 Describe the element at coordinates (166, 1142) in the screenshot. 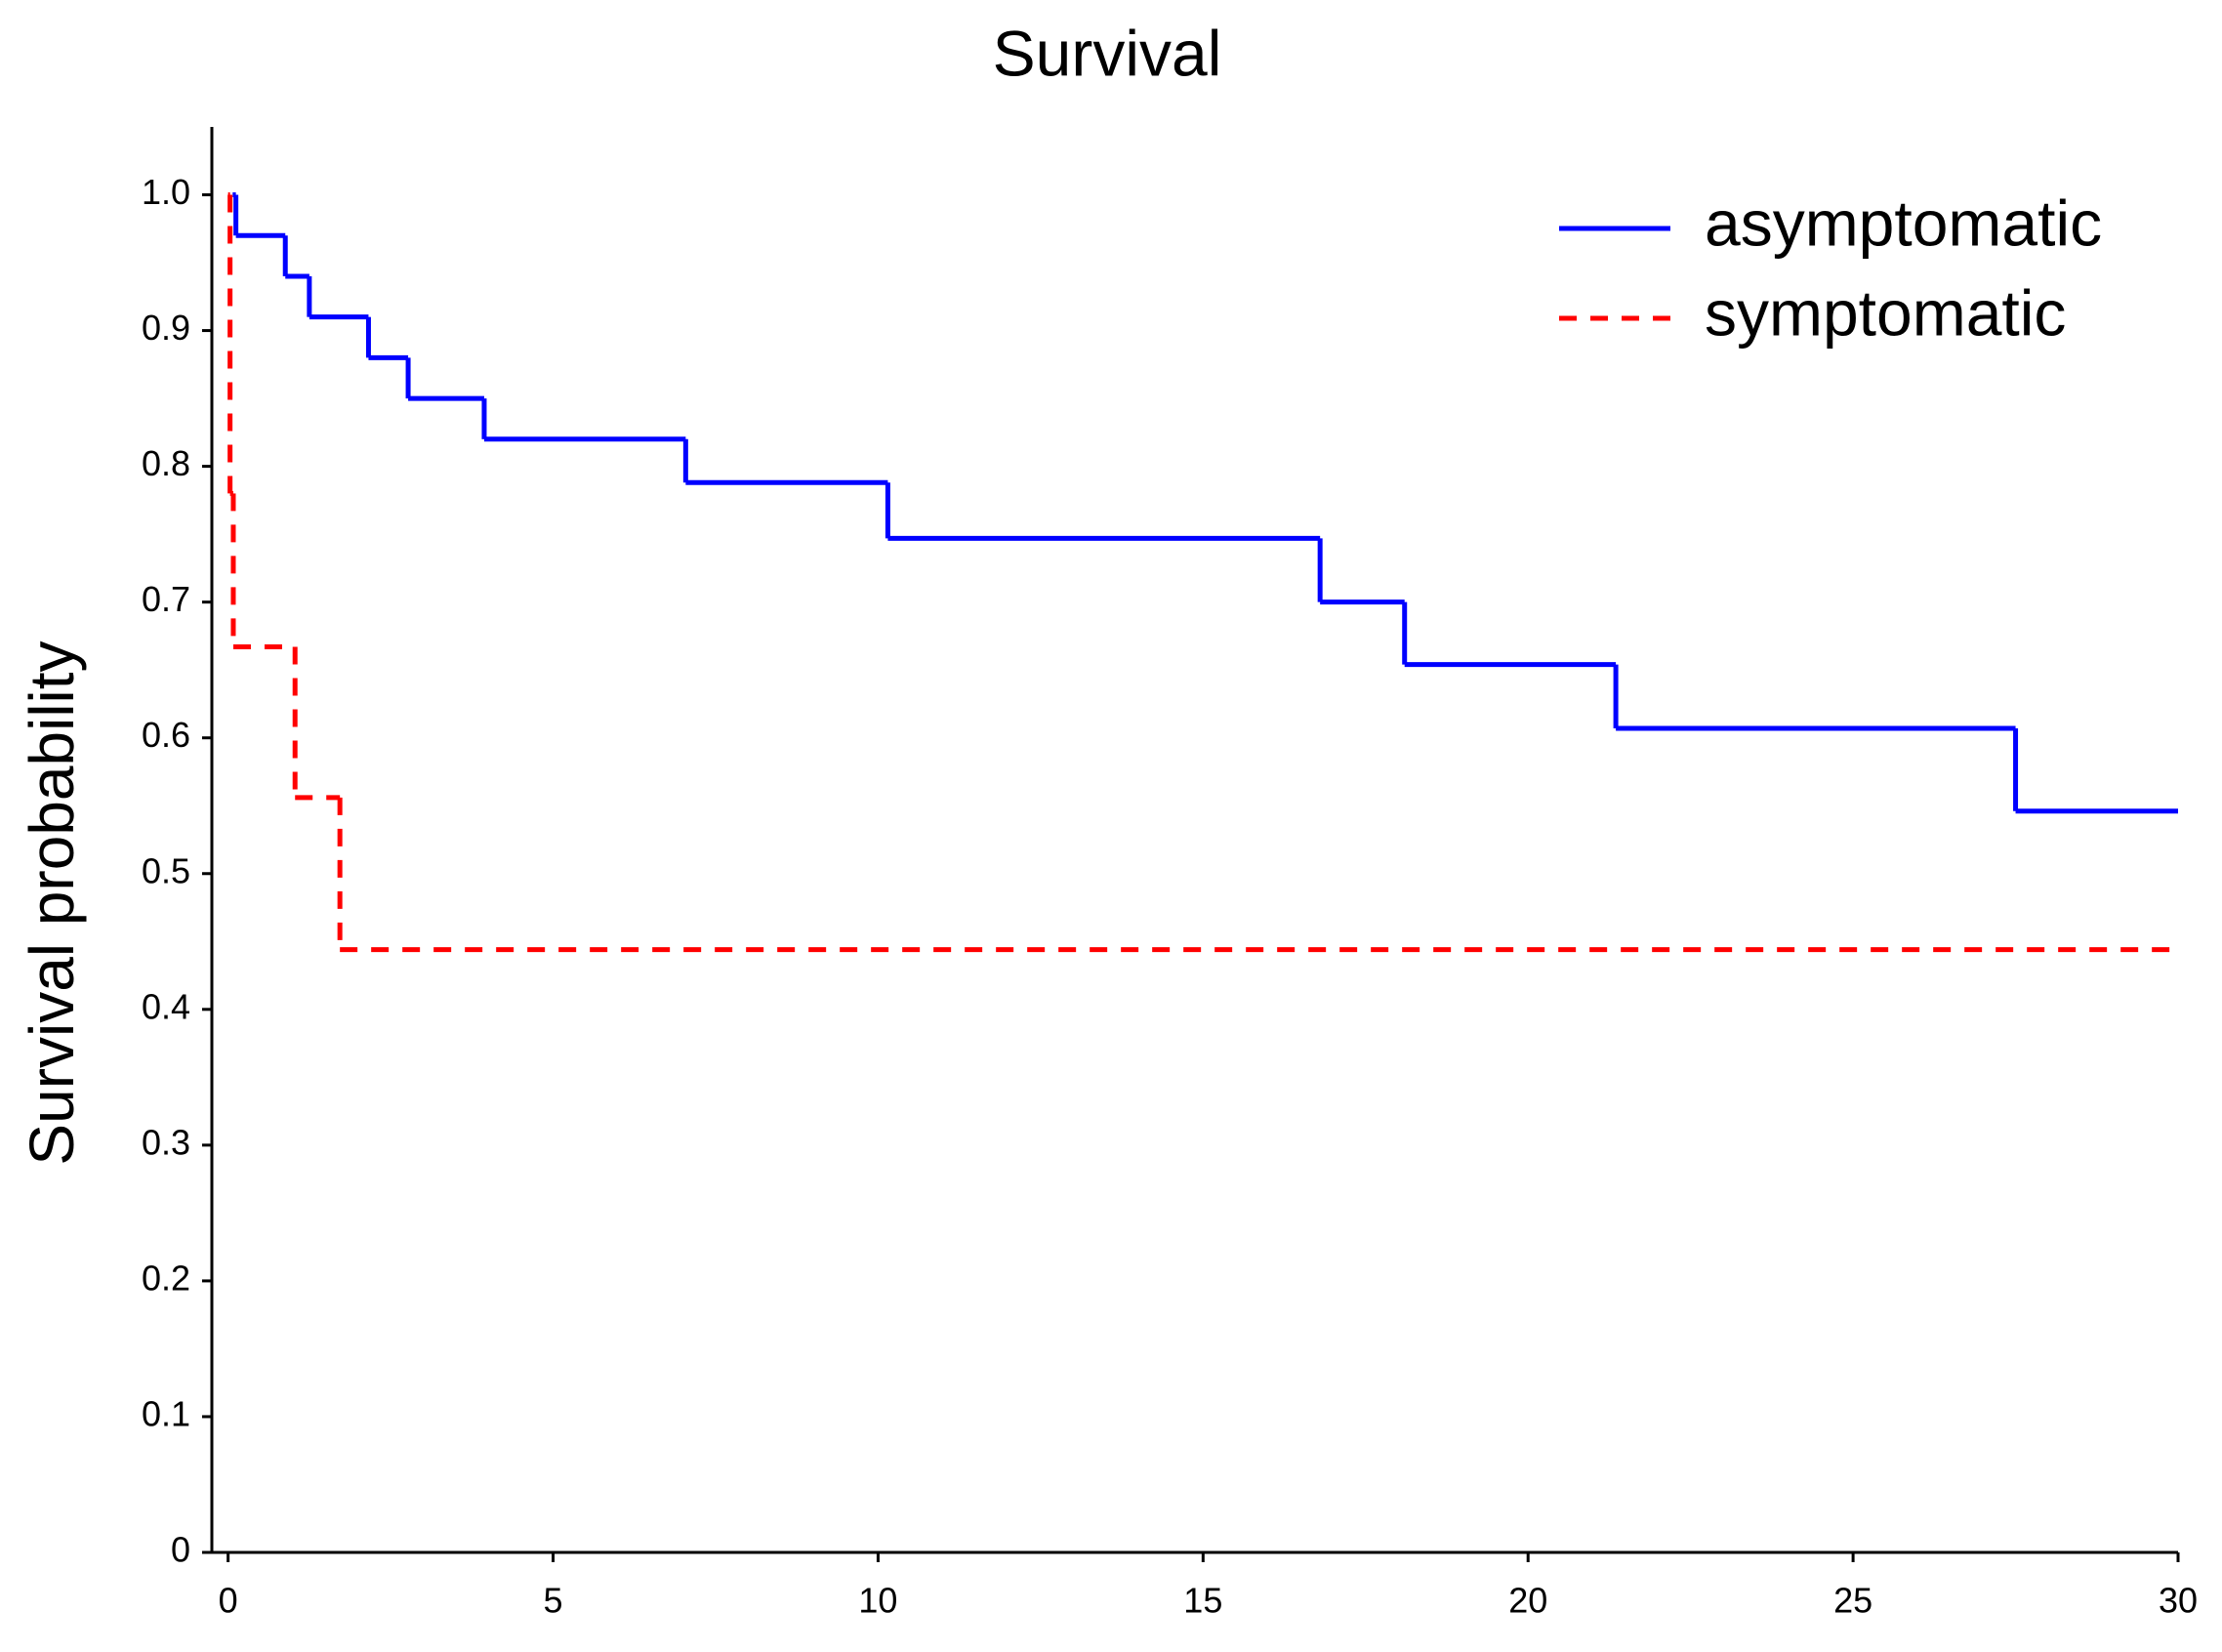

I see `y-tick-label: 0.3` at that location.